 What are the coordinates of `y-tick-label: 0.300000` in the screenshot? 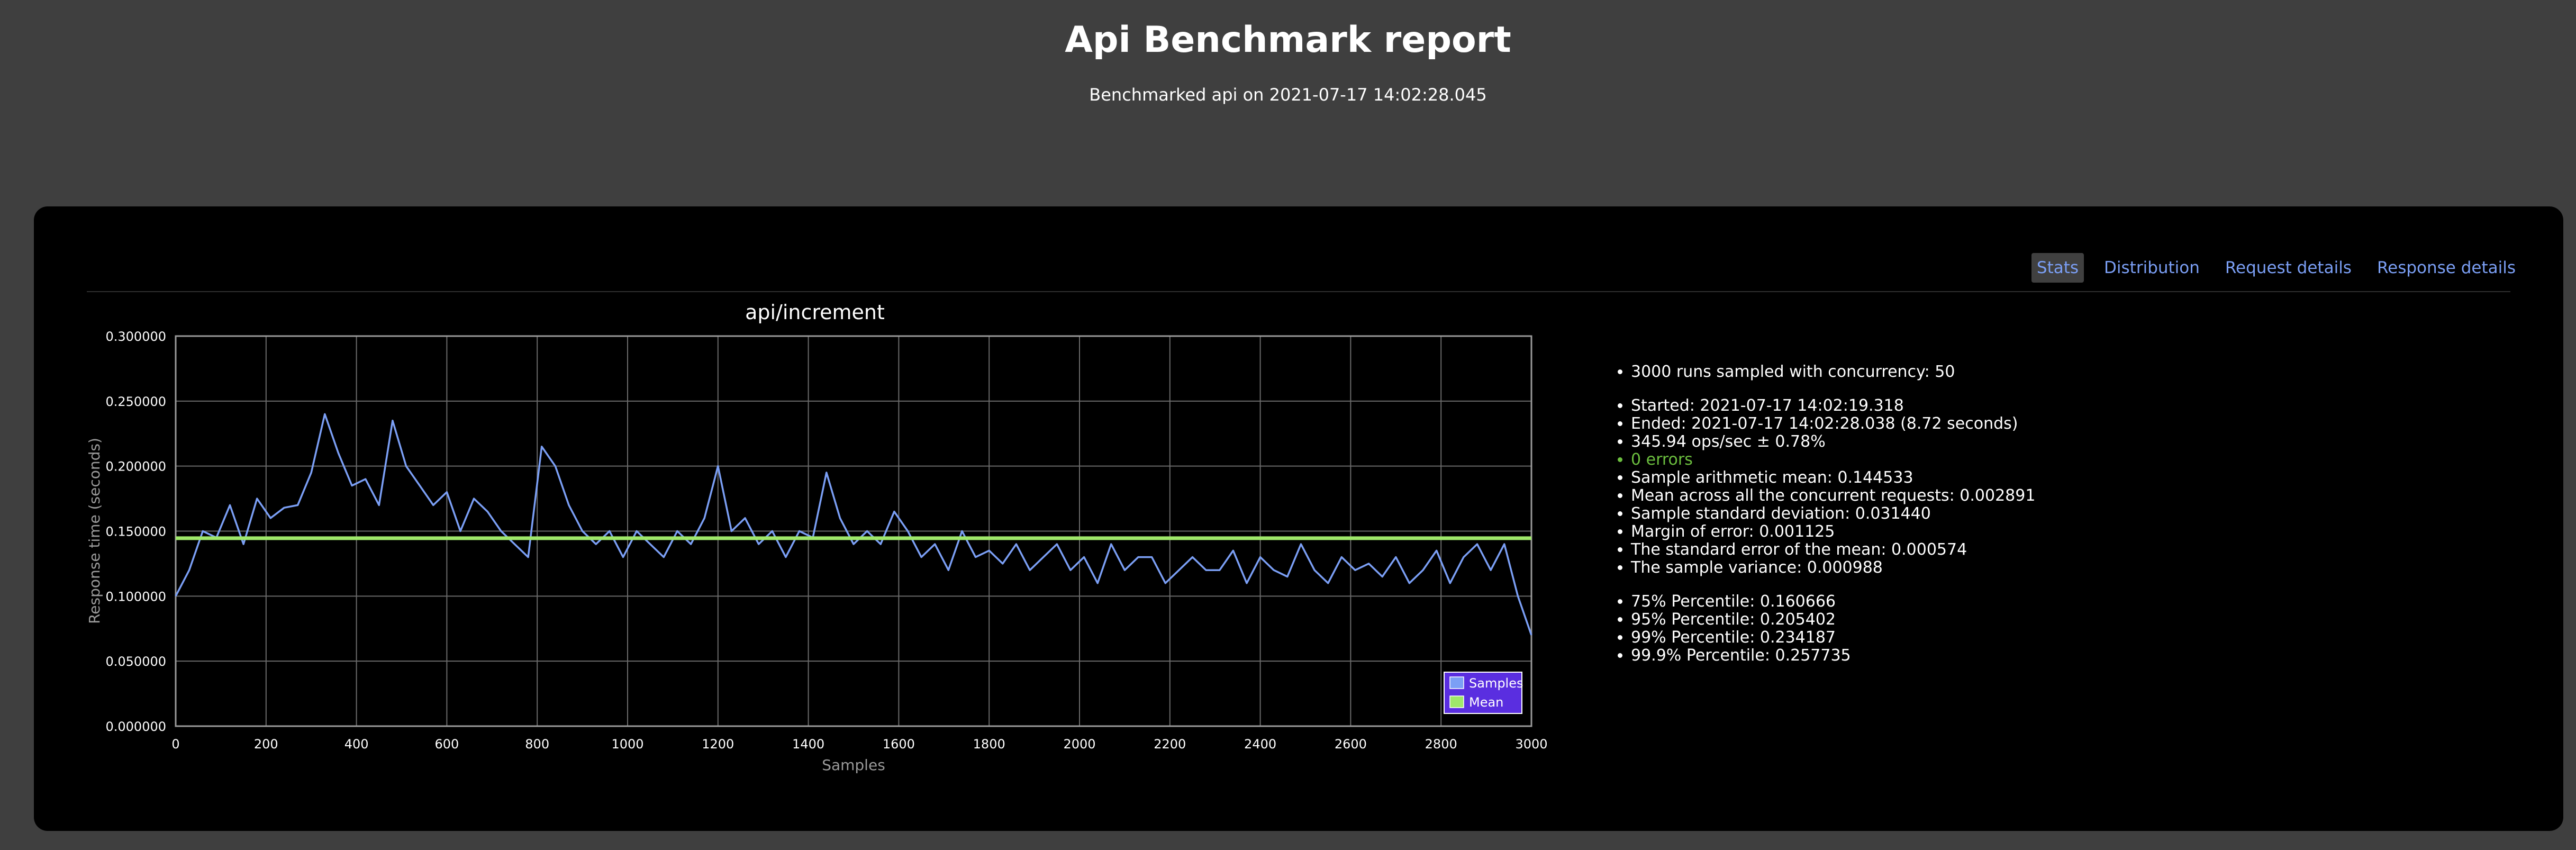 It's located at (135, 336).